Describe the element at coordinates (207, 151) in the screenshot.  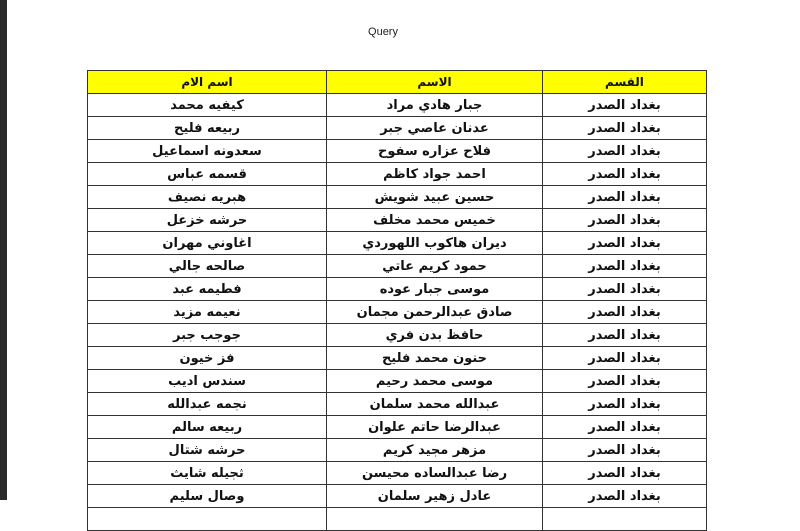
I see `cell-mother-name: سعدونه اسماعيل` at that location.